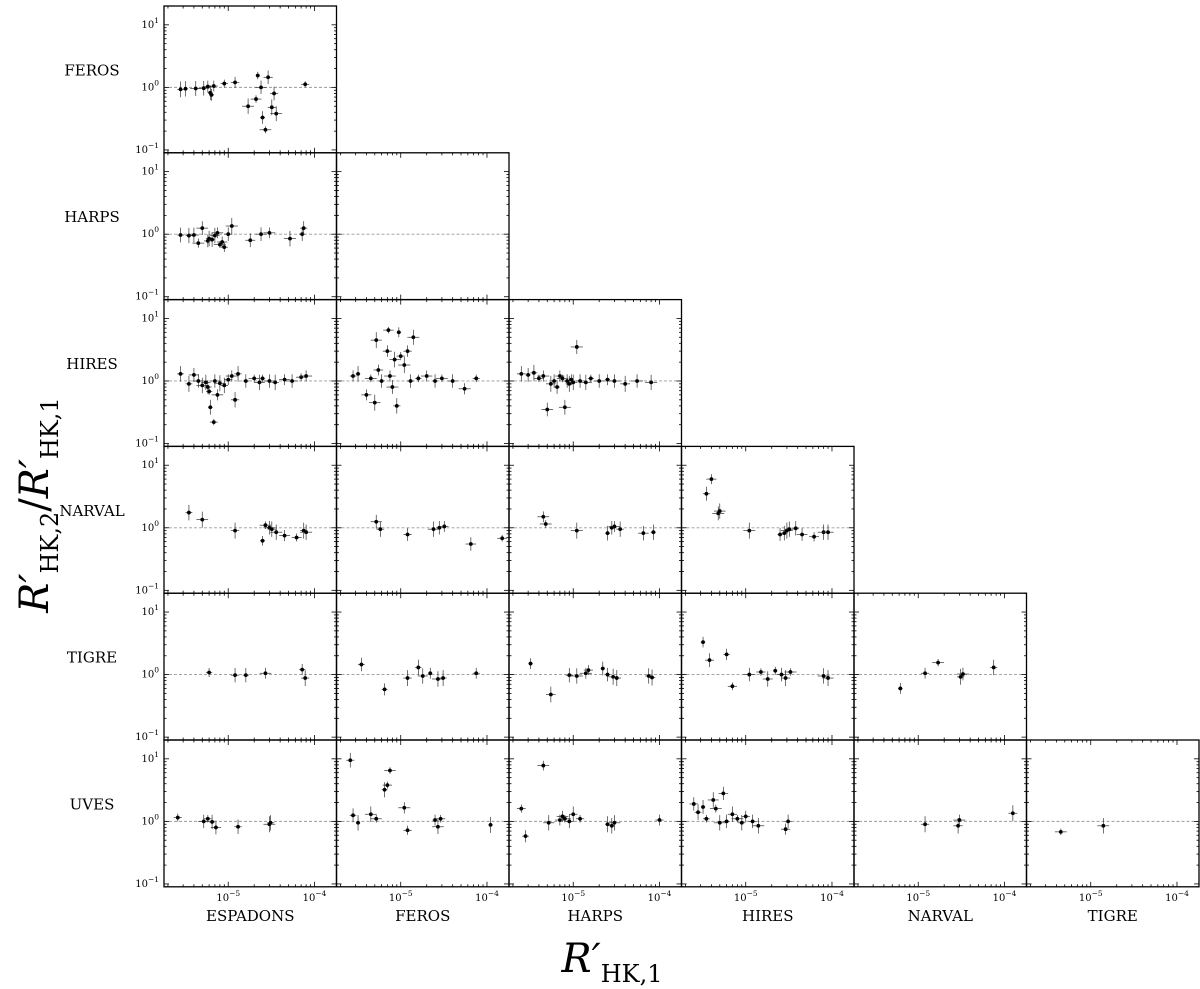  What do you see at coordinates (236, 80) in the screenshot?
I see `panel-feros-vs-espadons: 101 100 10−1` at bounding box center [236, 80].